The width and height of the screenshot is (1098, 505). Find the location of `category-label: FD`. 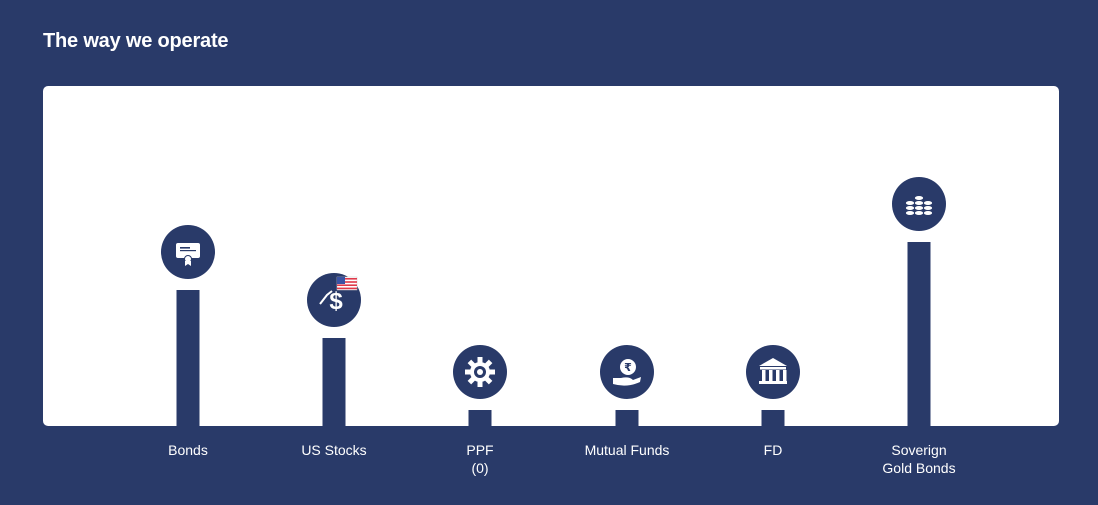

category-label: FD is located at coordinates (773, 450).